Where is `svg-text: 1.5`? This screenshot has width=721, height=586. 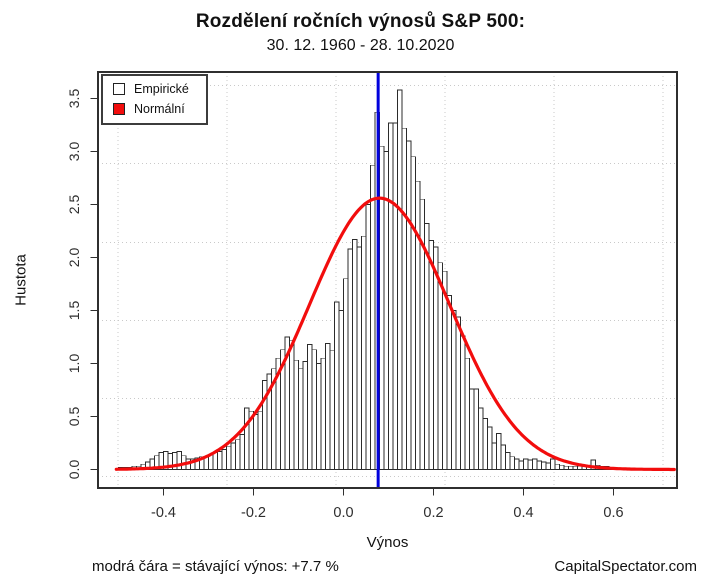 svg-text: 1.5 is located at coordinates (74, 311).